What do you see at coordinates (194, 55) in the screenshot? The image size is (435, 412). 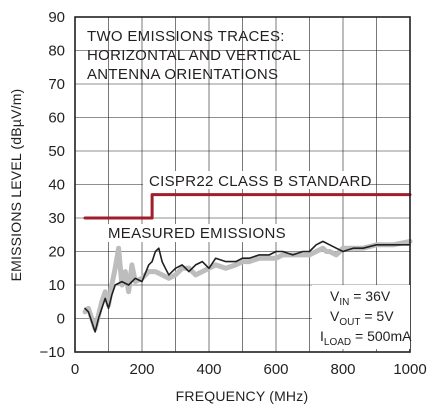 I see `top-note-line2: HORIZONTAL AND VERTICAL` at bounding box center [194, 55].